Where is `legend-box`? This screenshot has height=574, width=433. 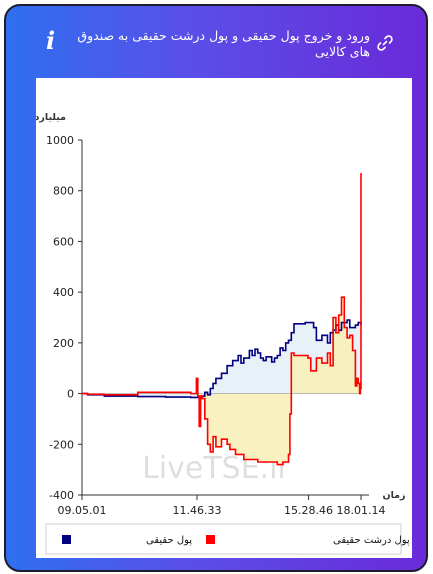 legend-box is located at coordinates (223, 539).